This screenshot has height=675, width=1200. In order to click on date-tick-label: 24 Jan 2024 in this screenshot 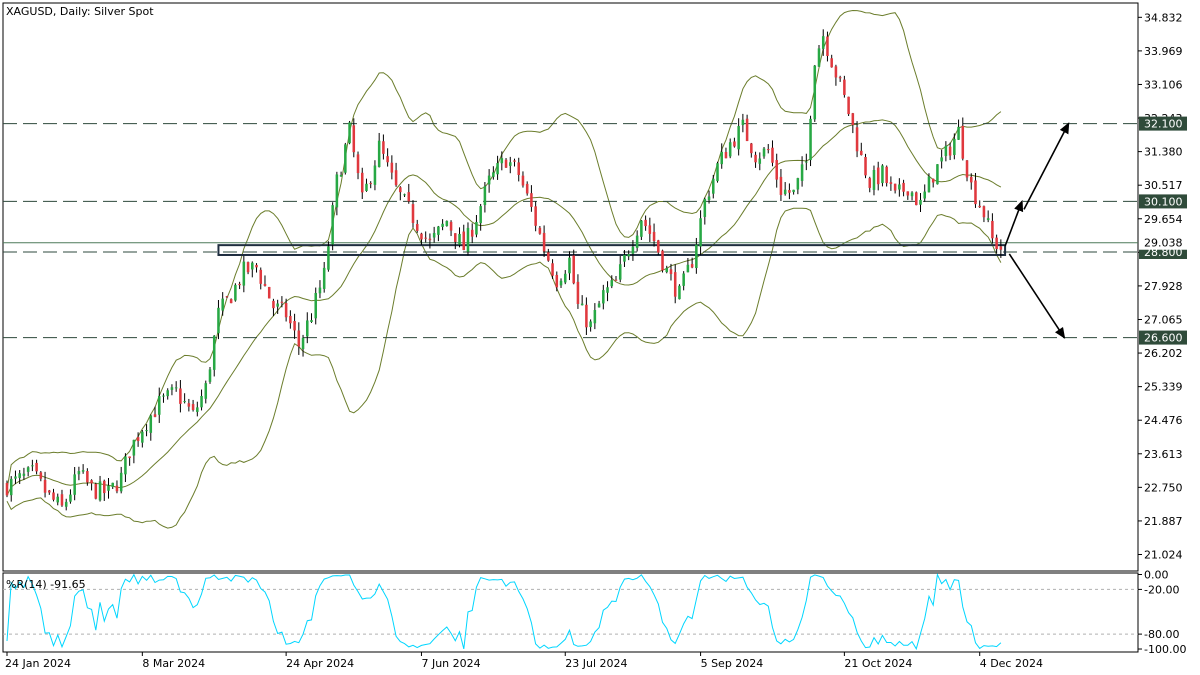, I will do `click(38, 663)`.